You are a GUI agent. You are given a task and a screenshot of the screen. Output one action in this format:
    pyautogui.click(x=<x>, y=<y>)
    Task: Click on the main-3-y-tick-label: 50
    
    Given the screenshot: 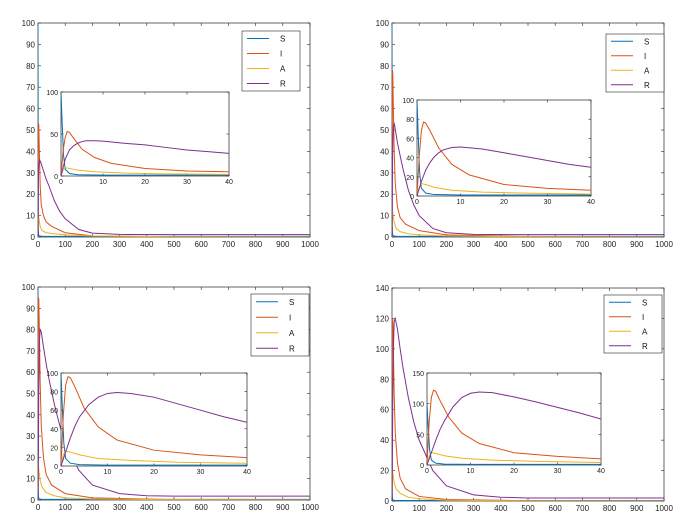 What is the action you would take?
    pyautogui.click(x=30, y=394)
    